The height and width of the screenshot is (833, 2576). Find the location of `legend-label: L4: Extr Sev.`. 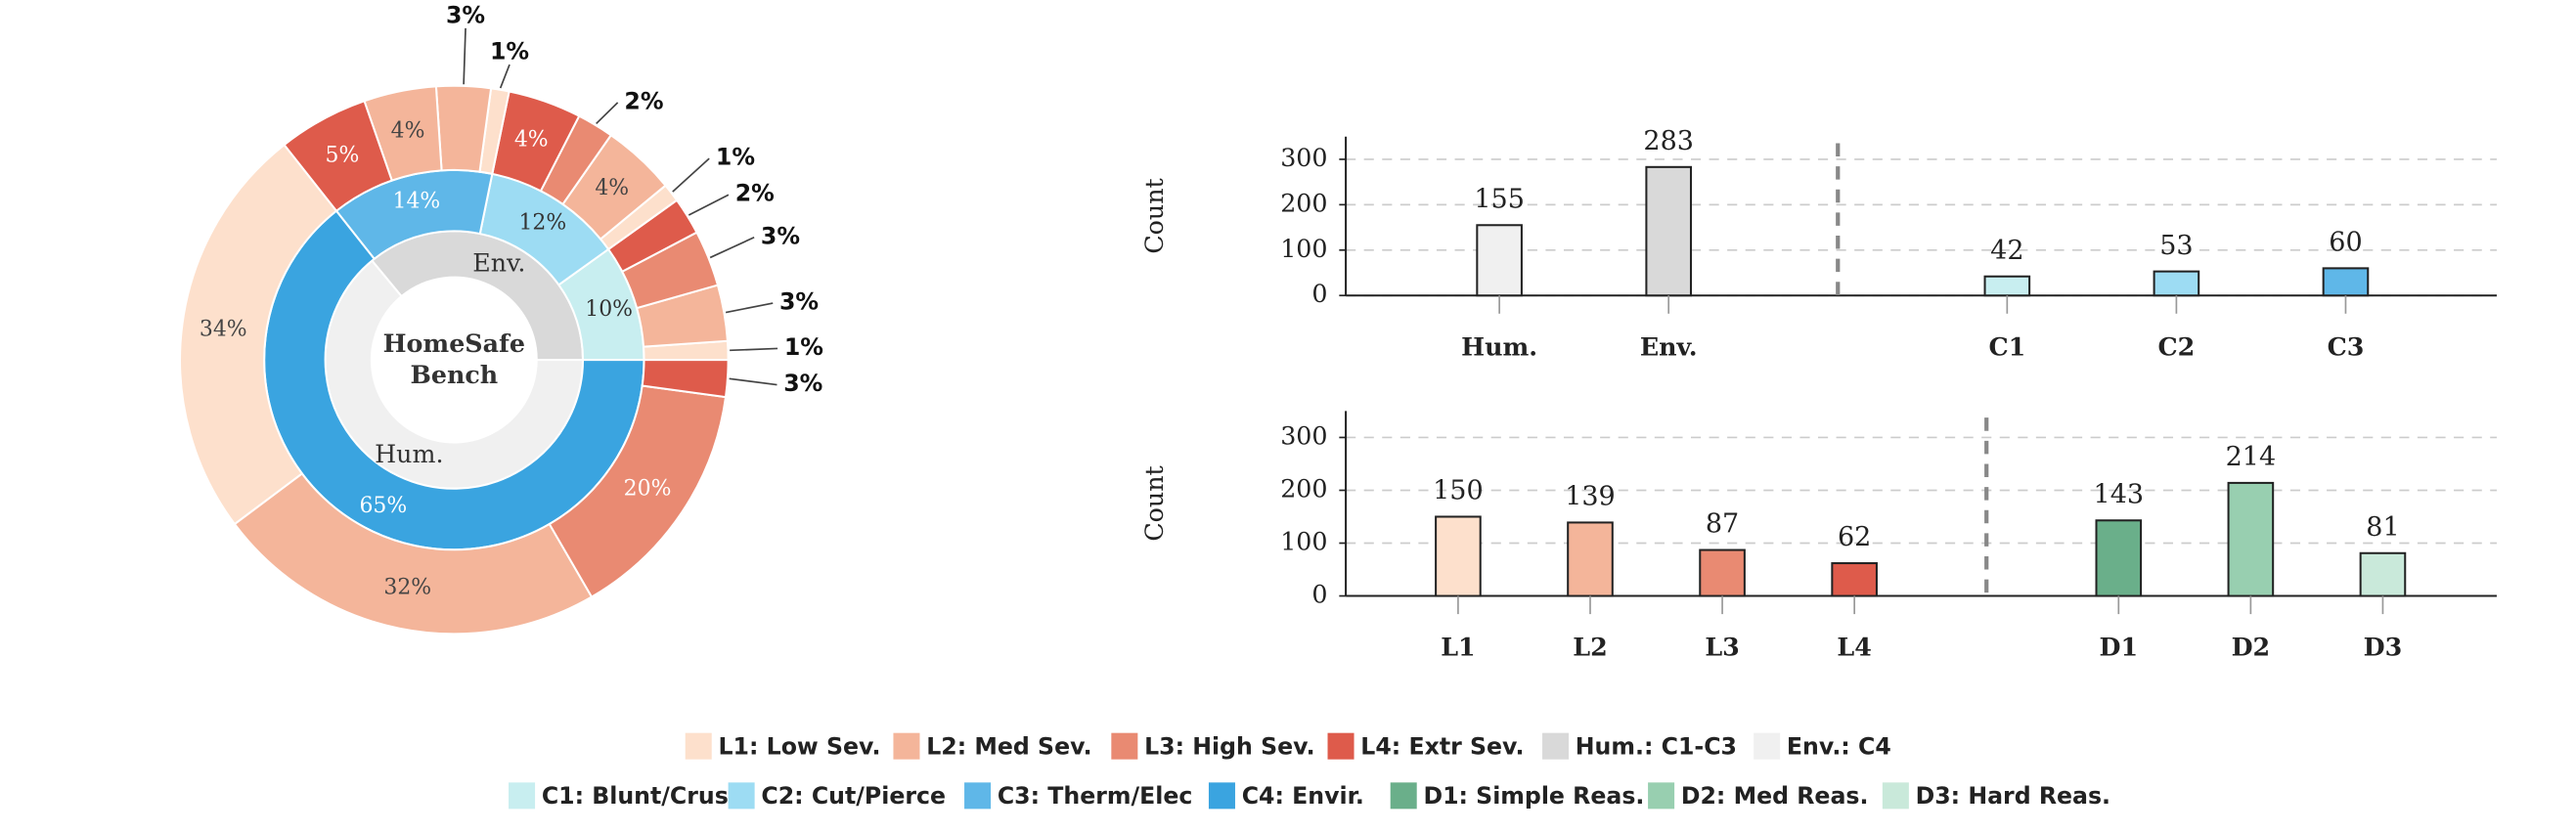

legend-label: L4: Extr Sev. is located at coordinates (1442, 746).